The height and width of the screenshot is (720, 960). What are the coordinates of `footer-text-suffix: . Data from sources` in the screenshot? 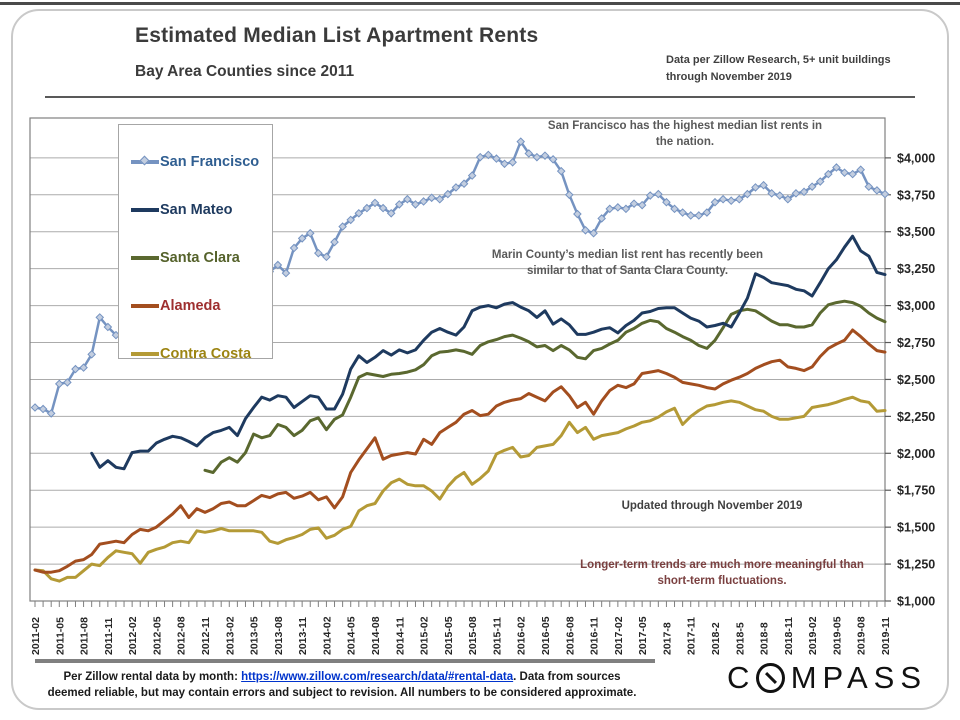 It's located at (567, 677).